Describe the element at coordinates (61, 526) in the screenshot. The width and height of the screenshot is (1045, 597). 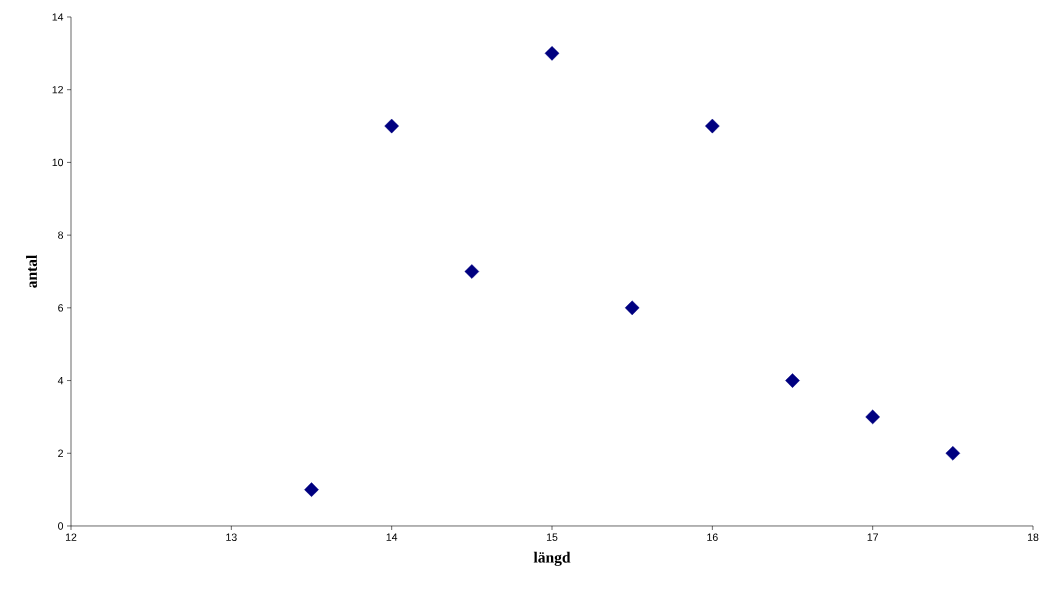
I see `y-tick-label: 0` at that location.